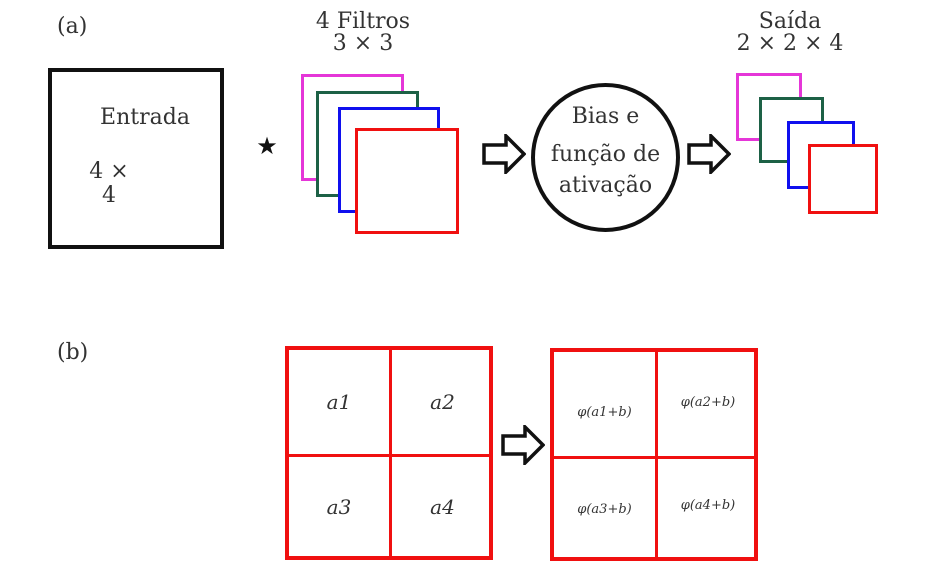  I want to click on bias-activation-circle, so click(605, 157).